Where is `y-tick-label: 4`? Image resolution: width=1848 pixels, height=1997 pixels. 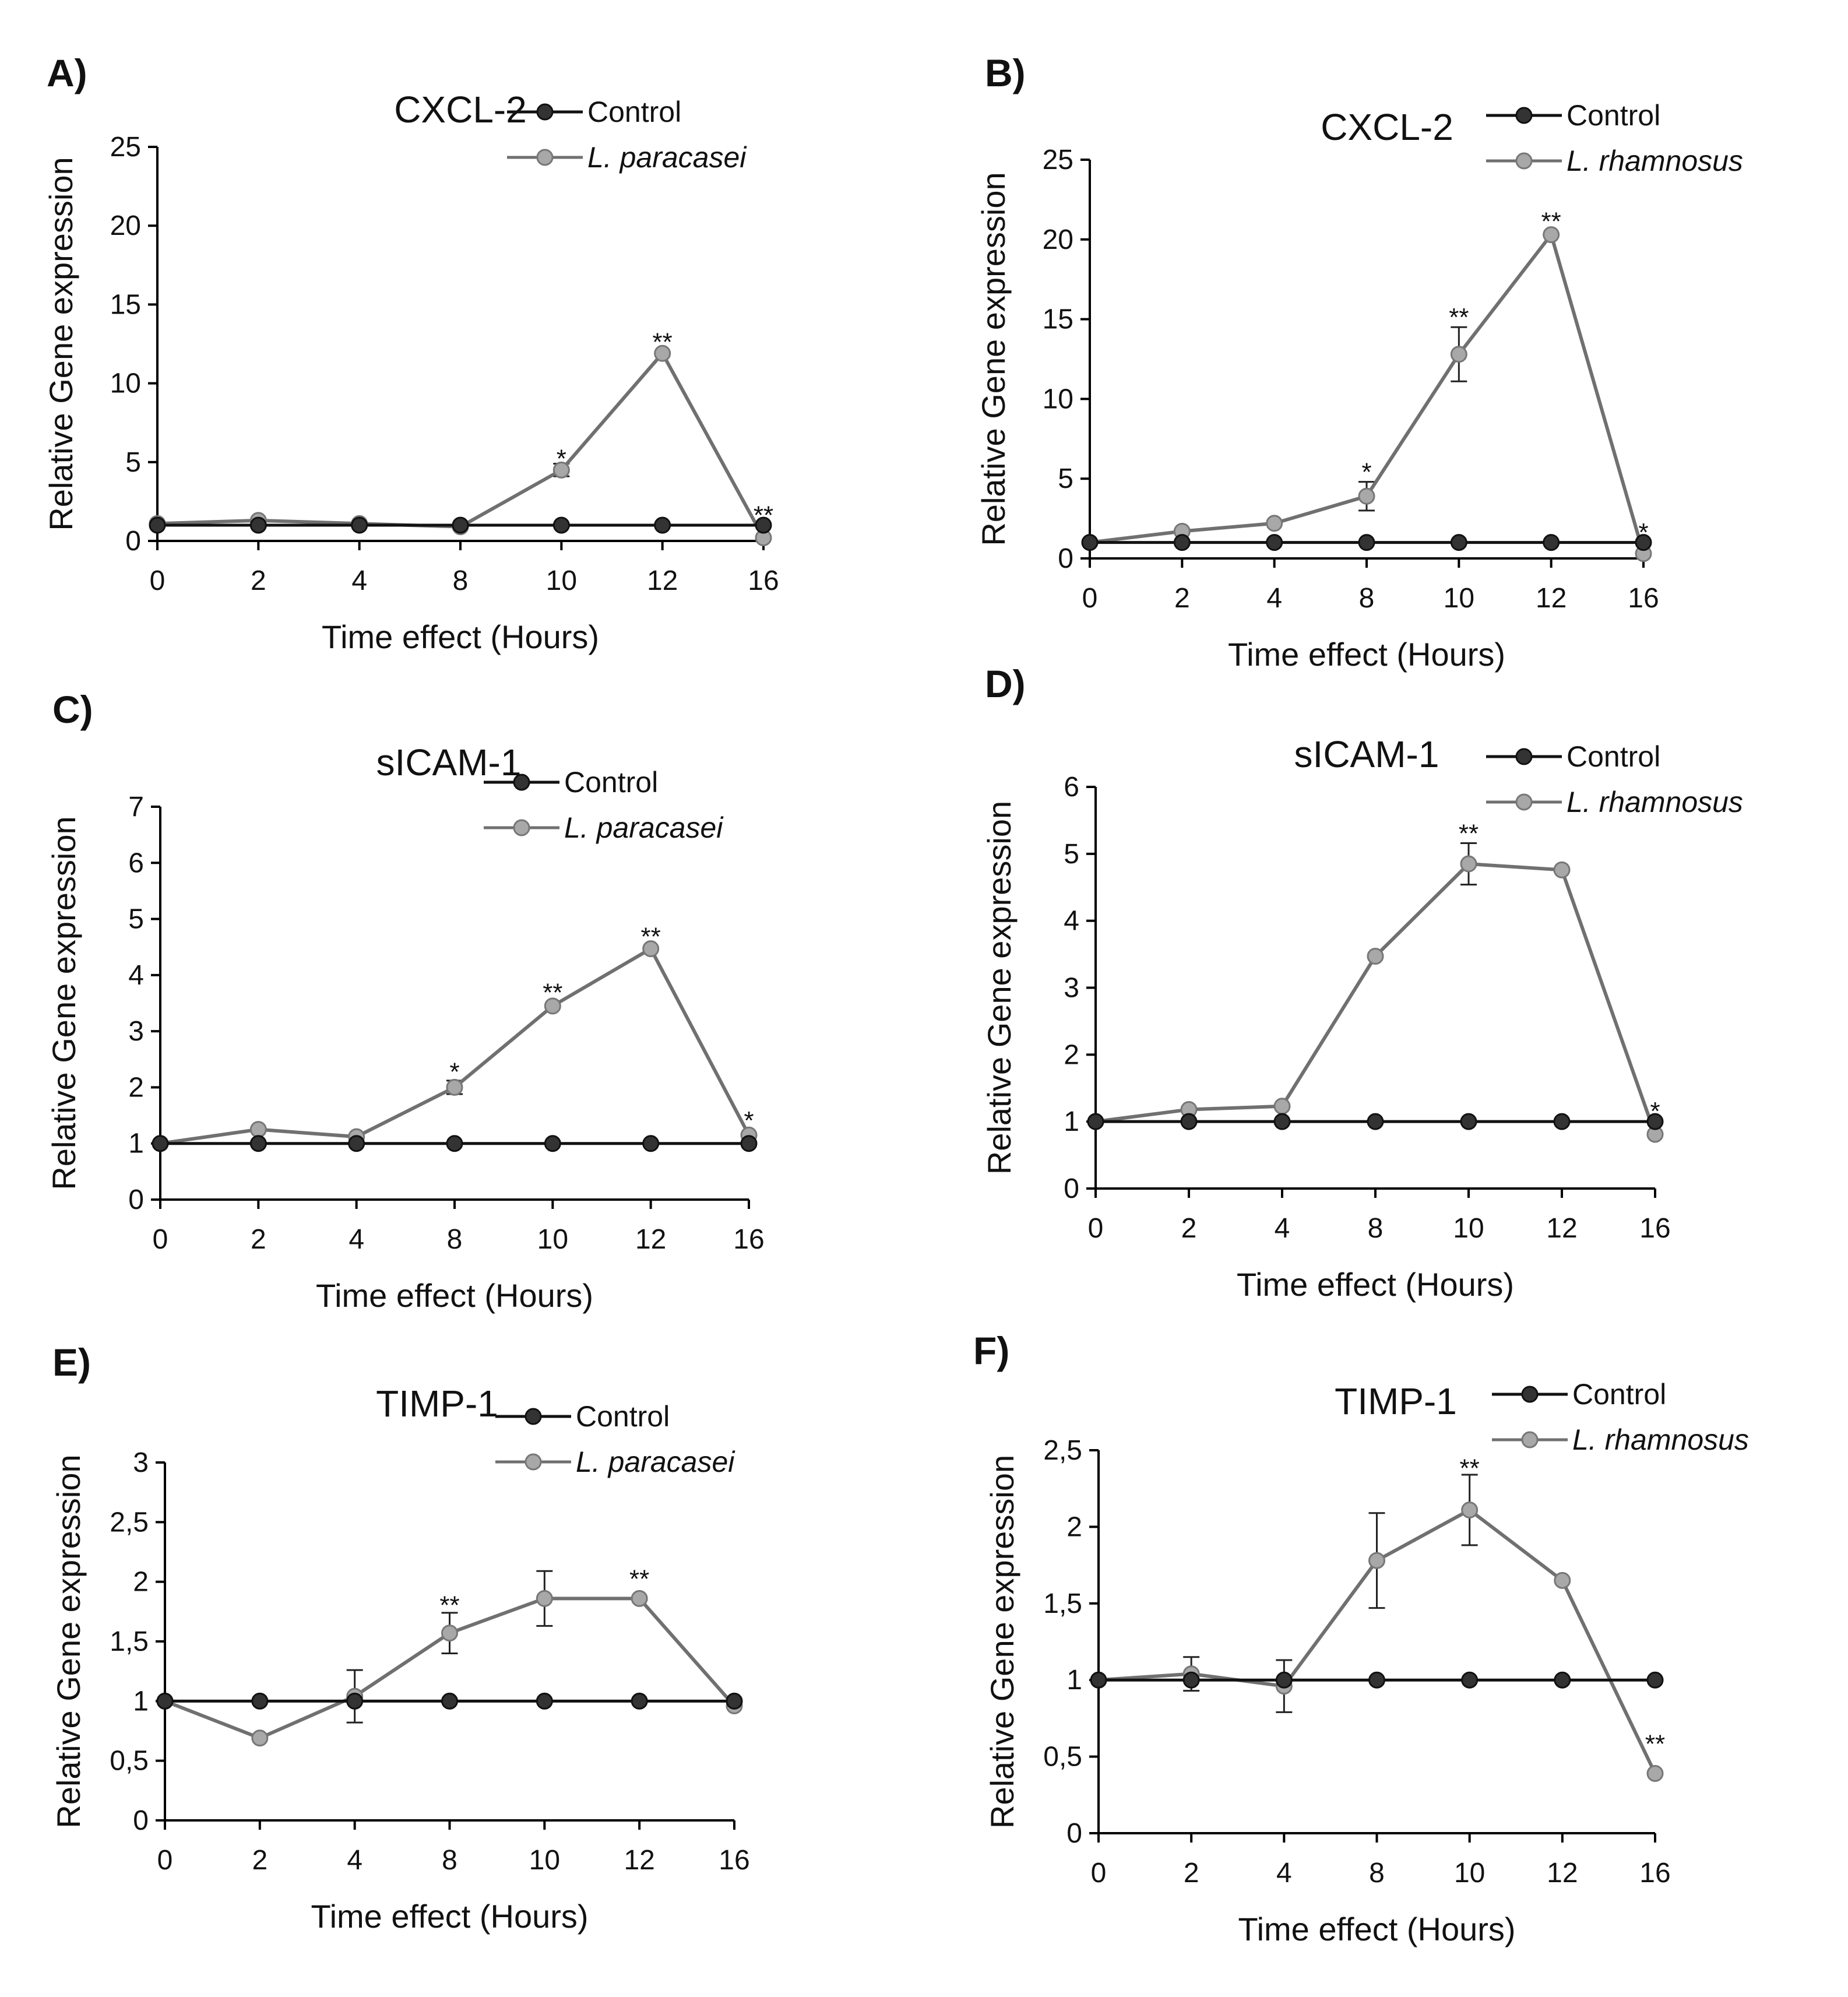 y-tick-label: 4 is located at coordinates (136, 975).